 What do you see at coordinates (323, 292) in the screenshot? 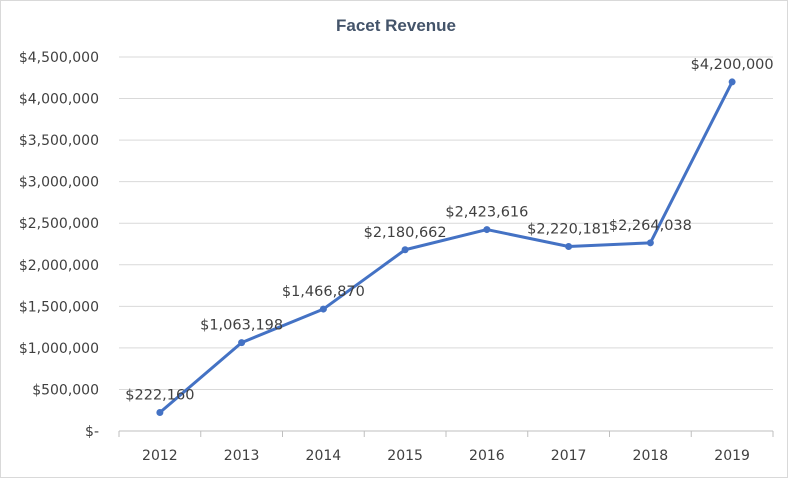
I see `data-label: $1,466,870` at bounding box center [323, 292].